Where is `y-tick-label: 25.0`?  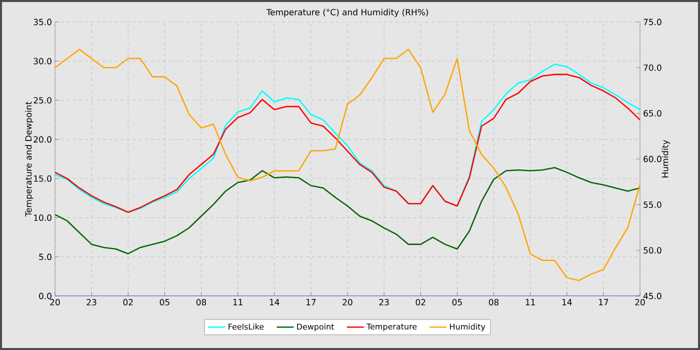 y-tick-label: 25.0 is located at coordinates (43, 100).